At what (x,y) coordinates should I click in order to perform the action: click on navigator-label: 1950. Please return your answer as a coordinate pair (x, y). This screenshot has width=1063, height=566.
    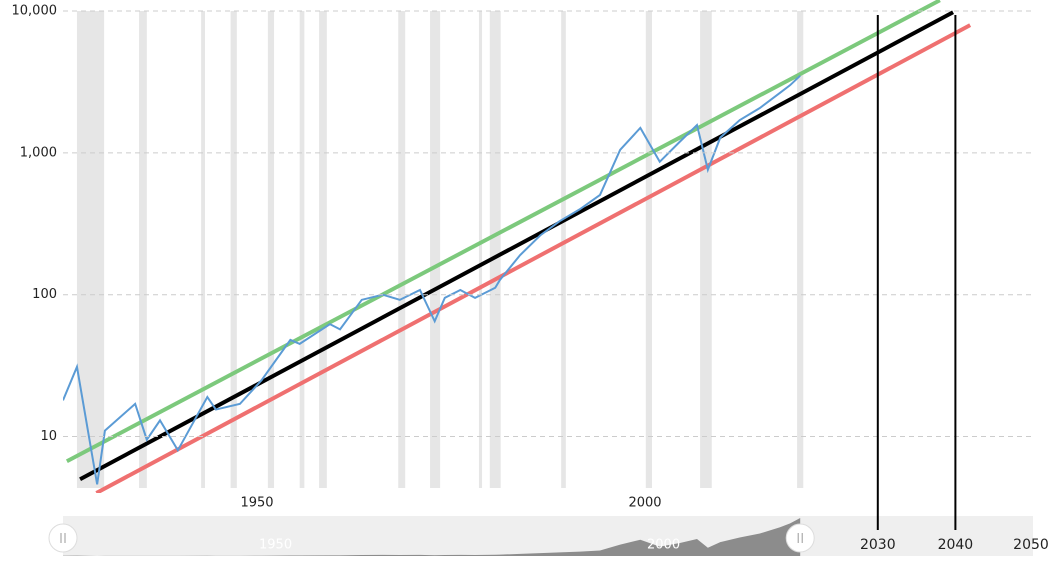
    Looking at the image, I should click on (275, 545).